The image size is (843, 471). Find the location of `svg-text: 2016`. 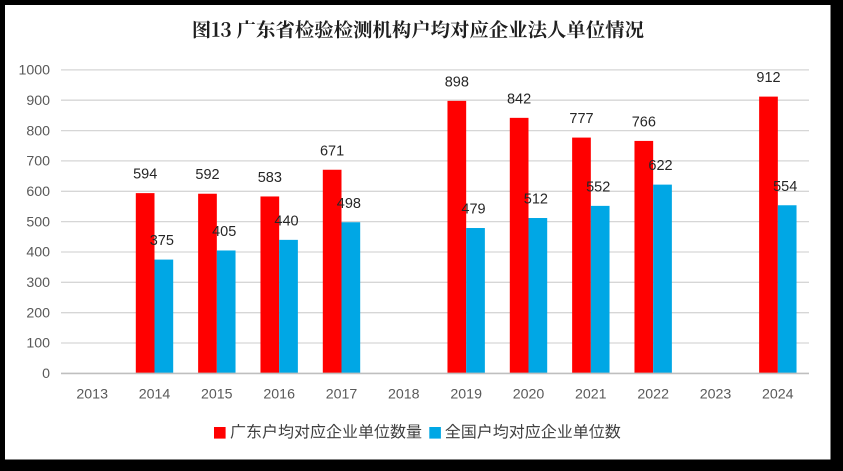

svg-text: 2016 is located at coordinates (279, 395).